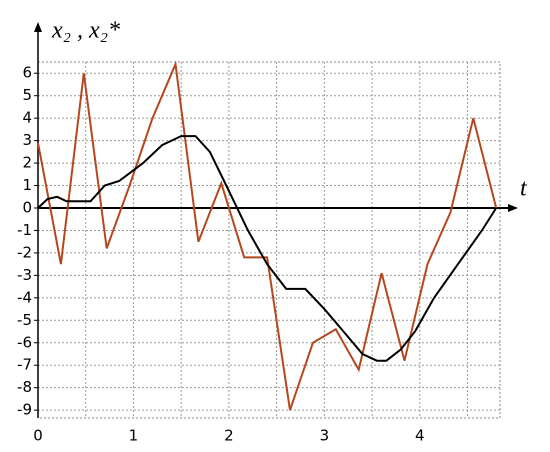 The height and width of the screenshot is (452, 550). Describe the element at coordinates (27, 73) in the screenshot. I see `y-tick-label: 6` at that location.